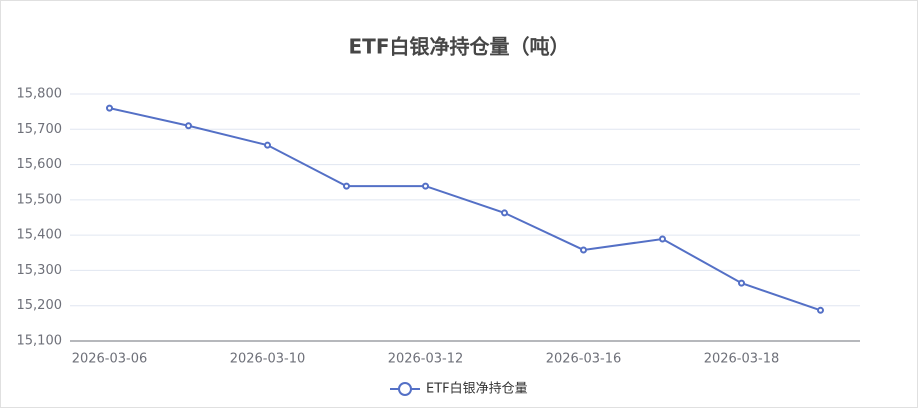 This screenshot has height=408, width=918. What do you see at coordinates (459, 47) in the screenshot?
I see `chart-title: ETF白银净持仓量（吨）` at bounding box center [459, 47].